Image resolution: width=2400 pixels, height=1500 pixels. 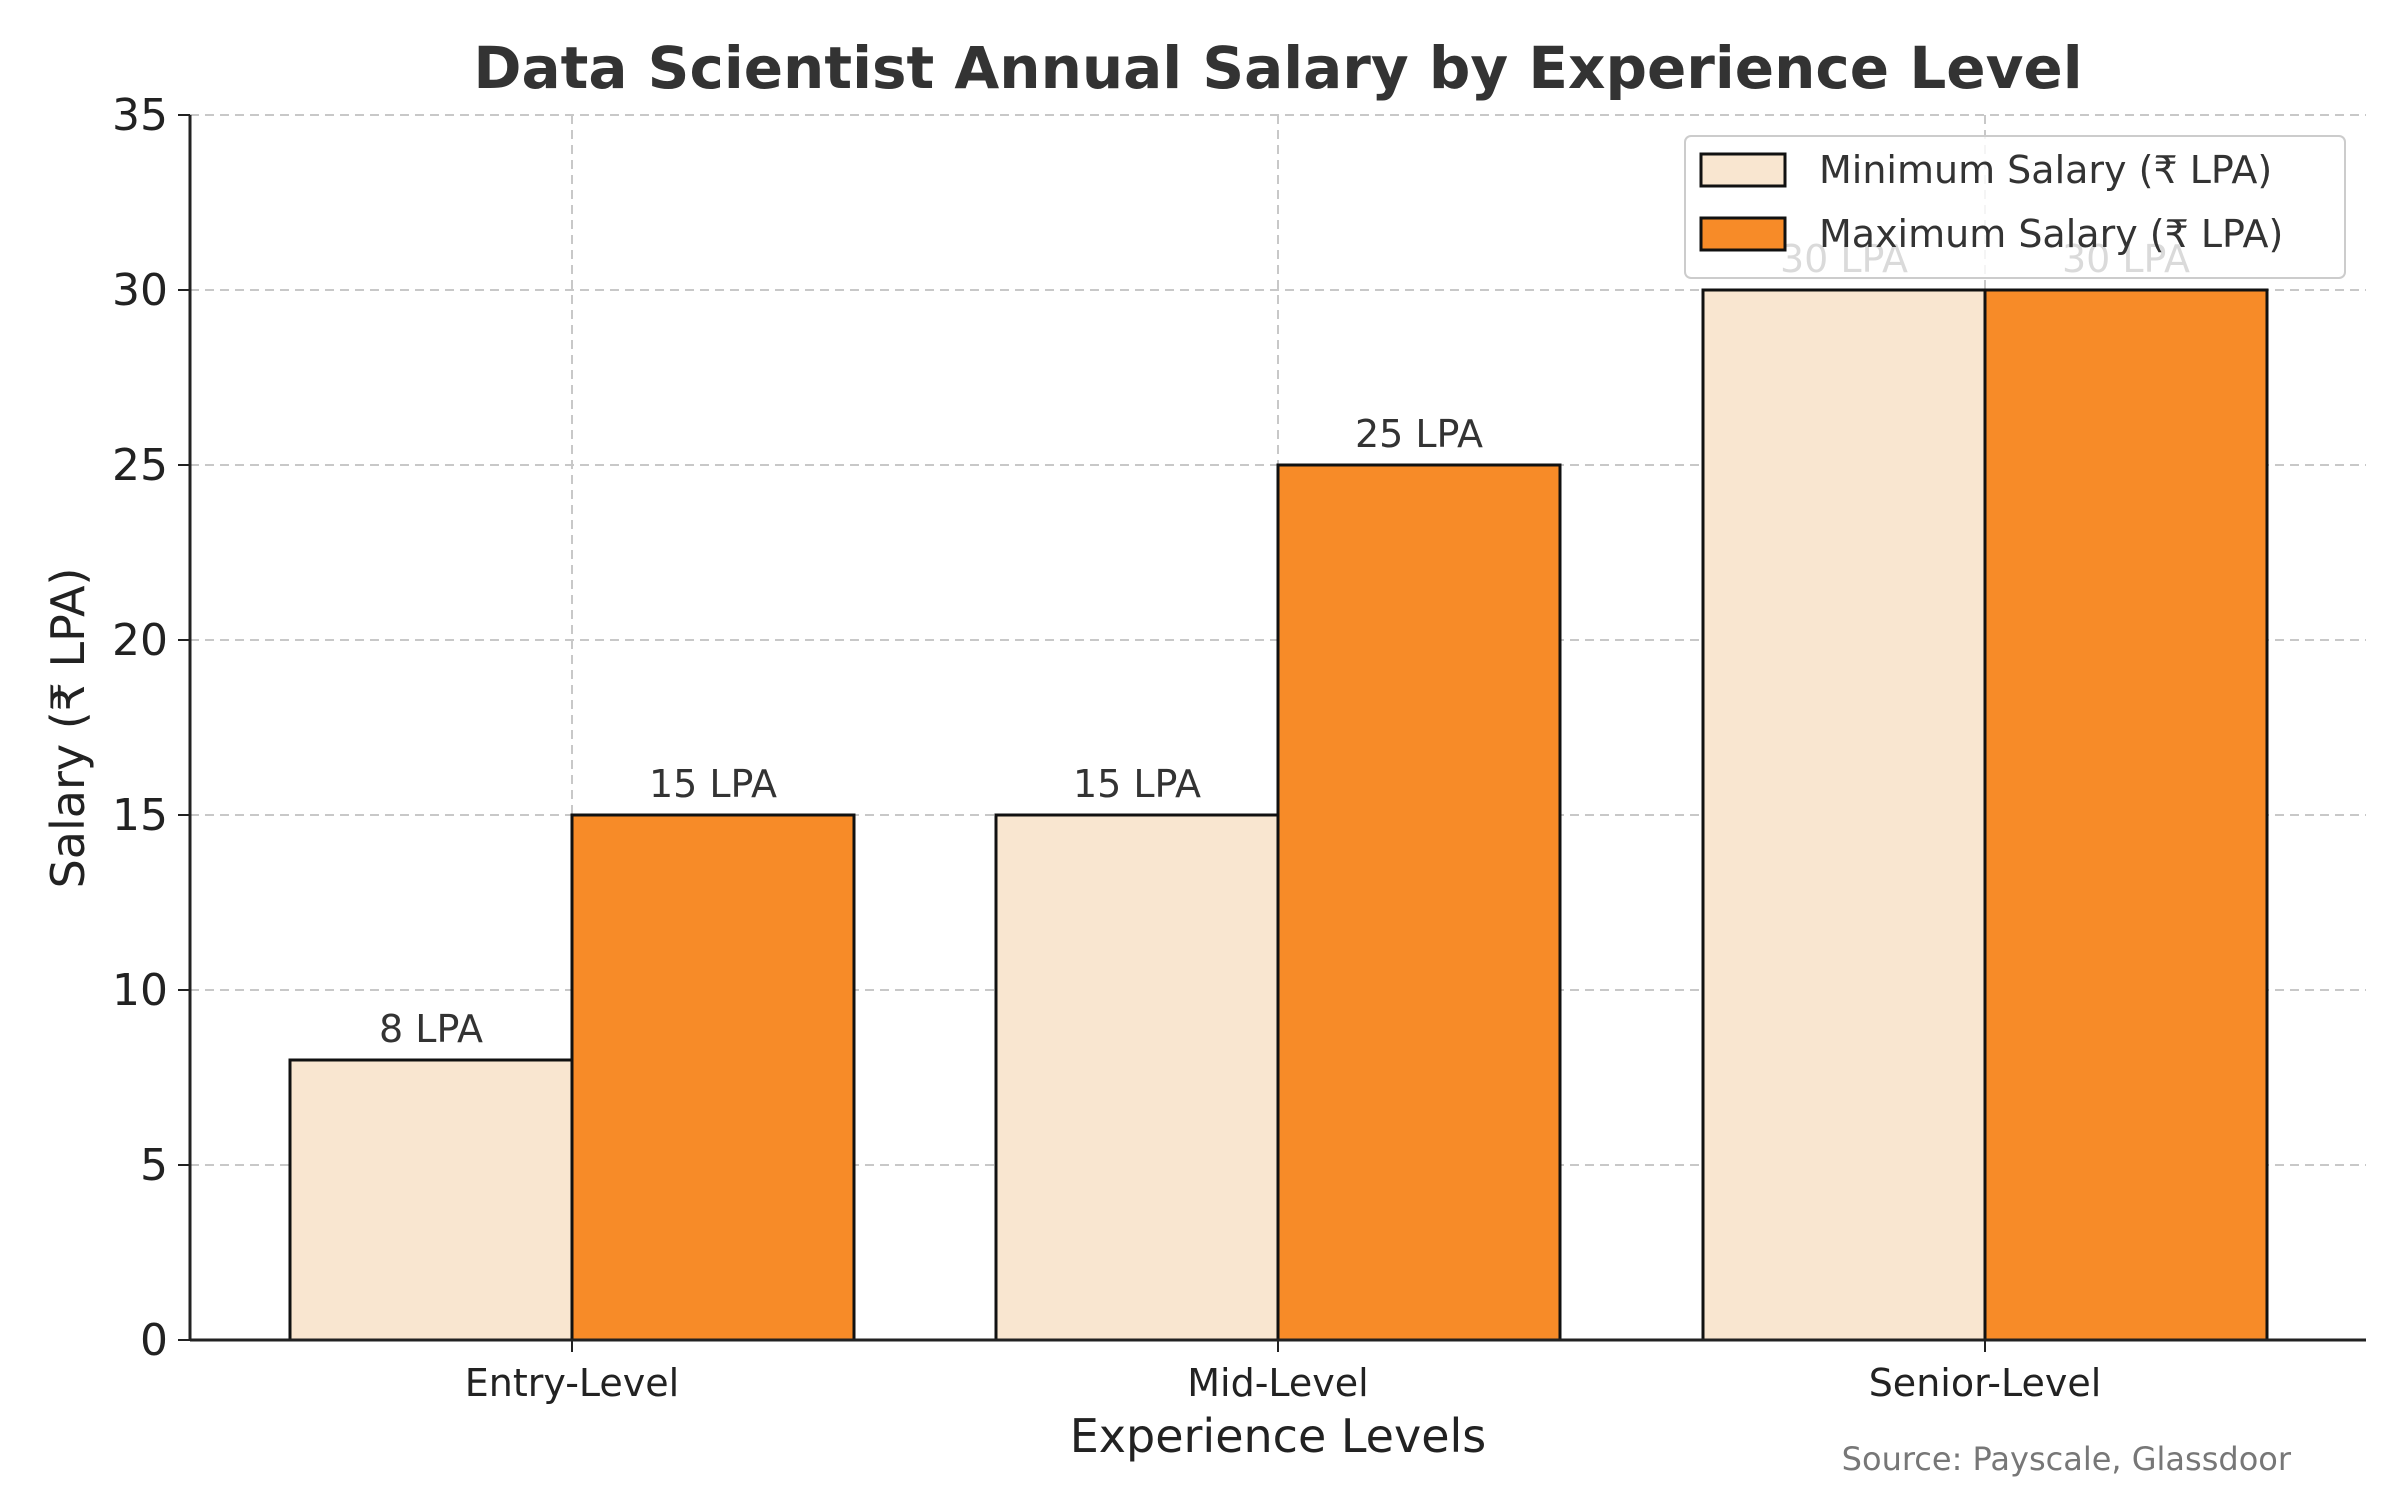 What do you see at coordinates (572, 1383) in the screenshot?
I see `x-tick-label: Entry-Level` at bounding box center [572, 1383].